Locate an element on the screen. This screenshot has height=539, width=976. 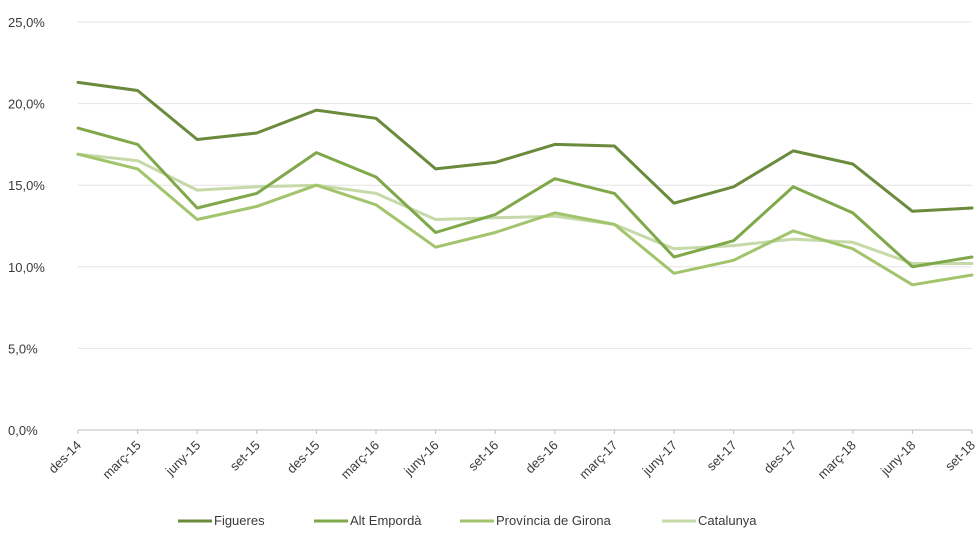
x-tick-label: juny-15 is located at coordinates (182, 458).